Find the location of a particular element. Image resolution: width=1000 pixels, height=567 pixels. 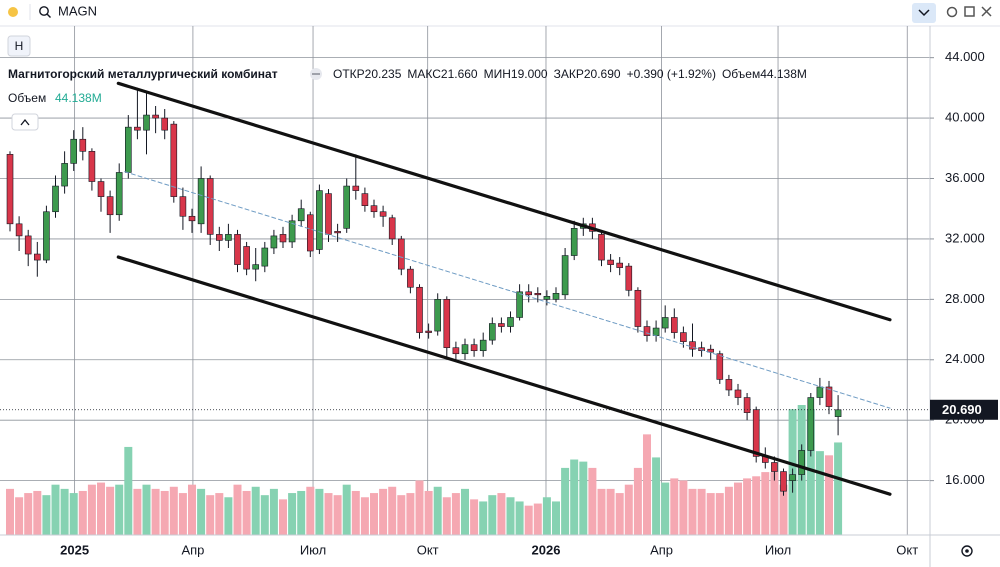

collapse-icon is located at coordinates (25, 122).